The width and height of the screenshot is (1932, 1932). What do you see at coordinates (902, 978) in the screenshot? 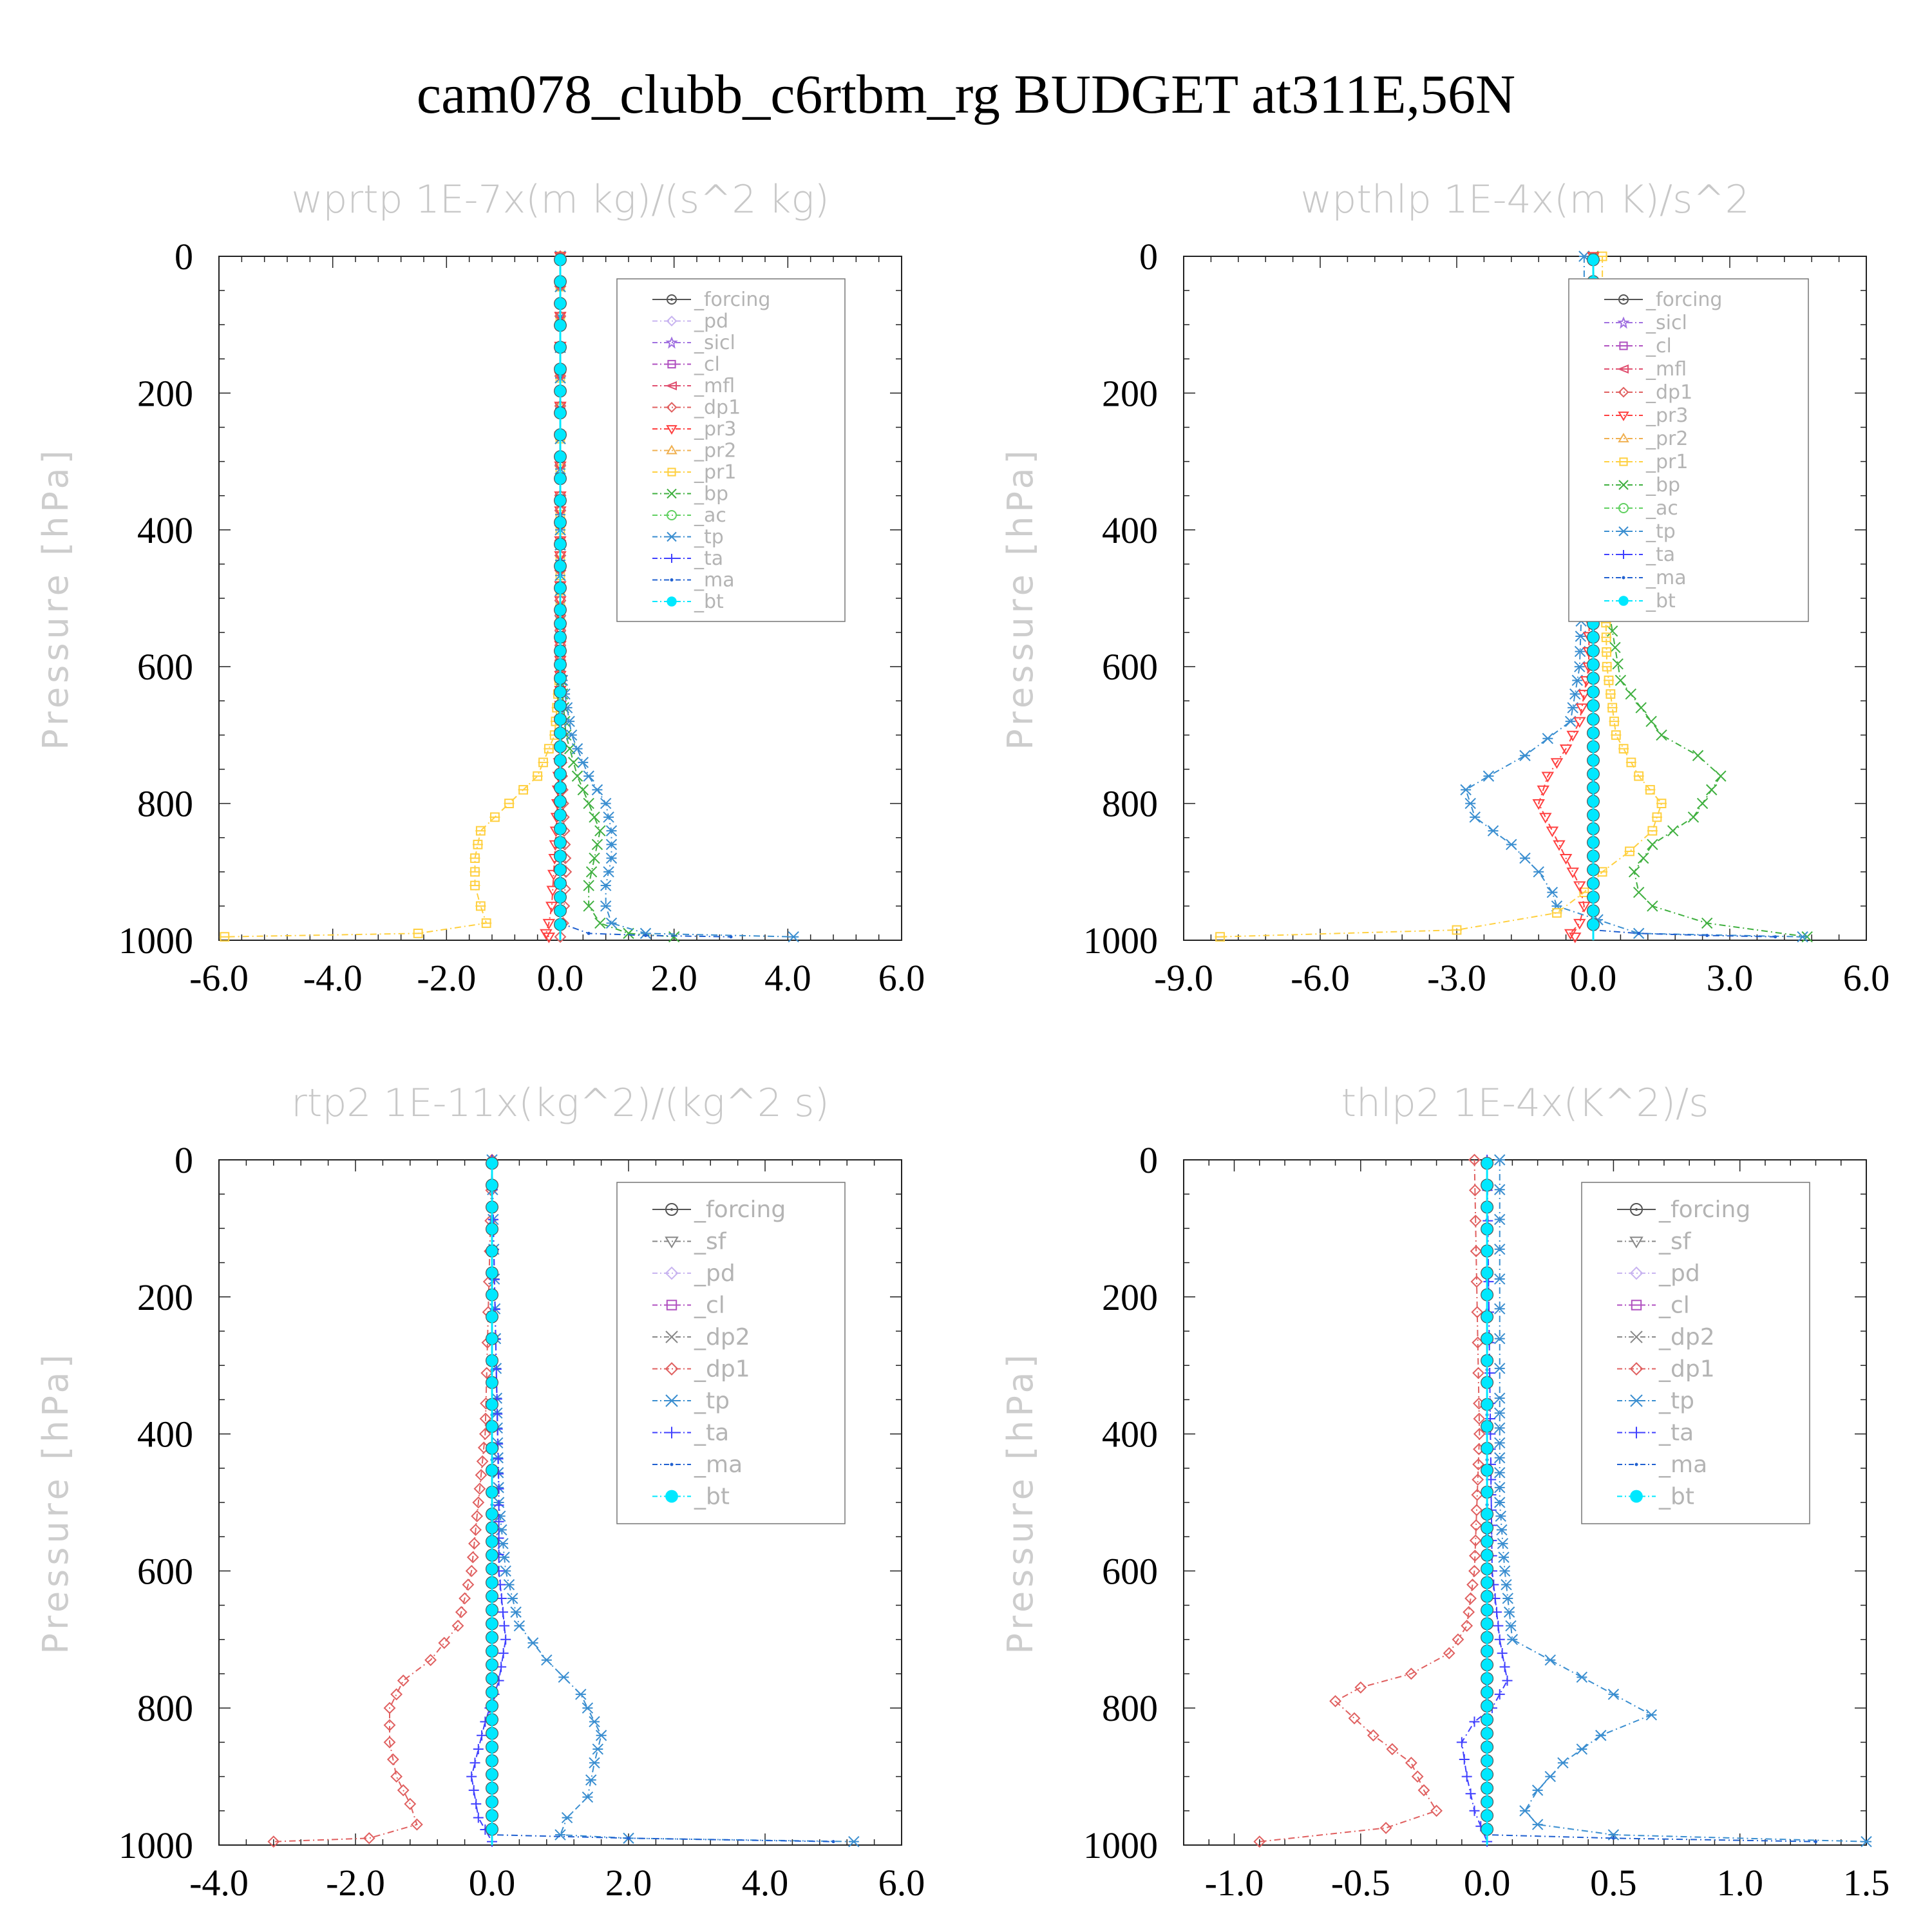
I see `x-tick-label: 6.0` at bounding box center [902, 978].